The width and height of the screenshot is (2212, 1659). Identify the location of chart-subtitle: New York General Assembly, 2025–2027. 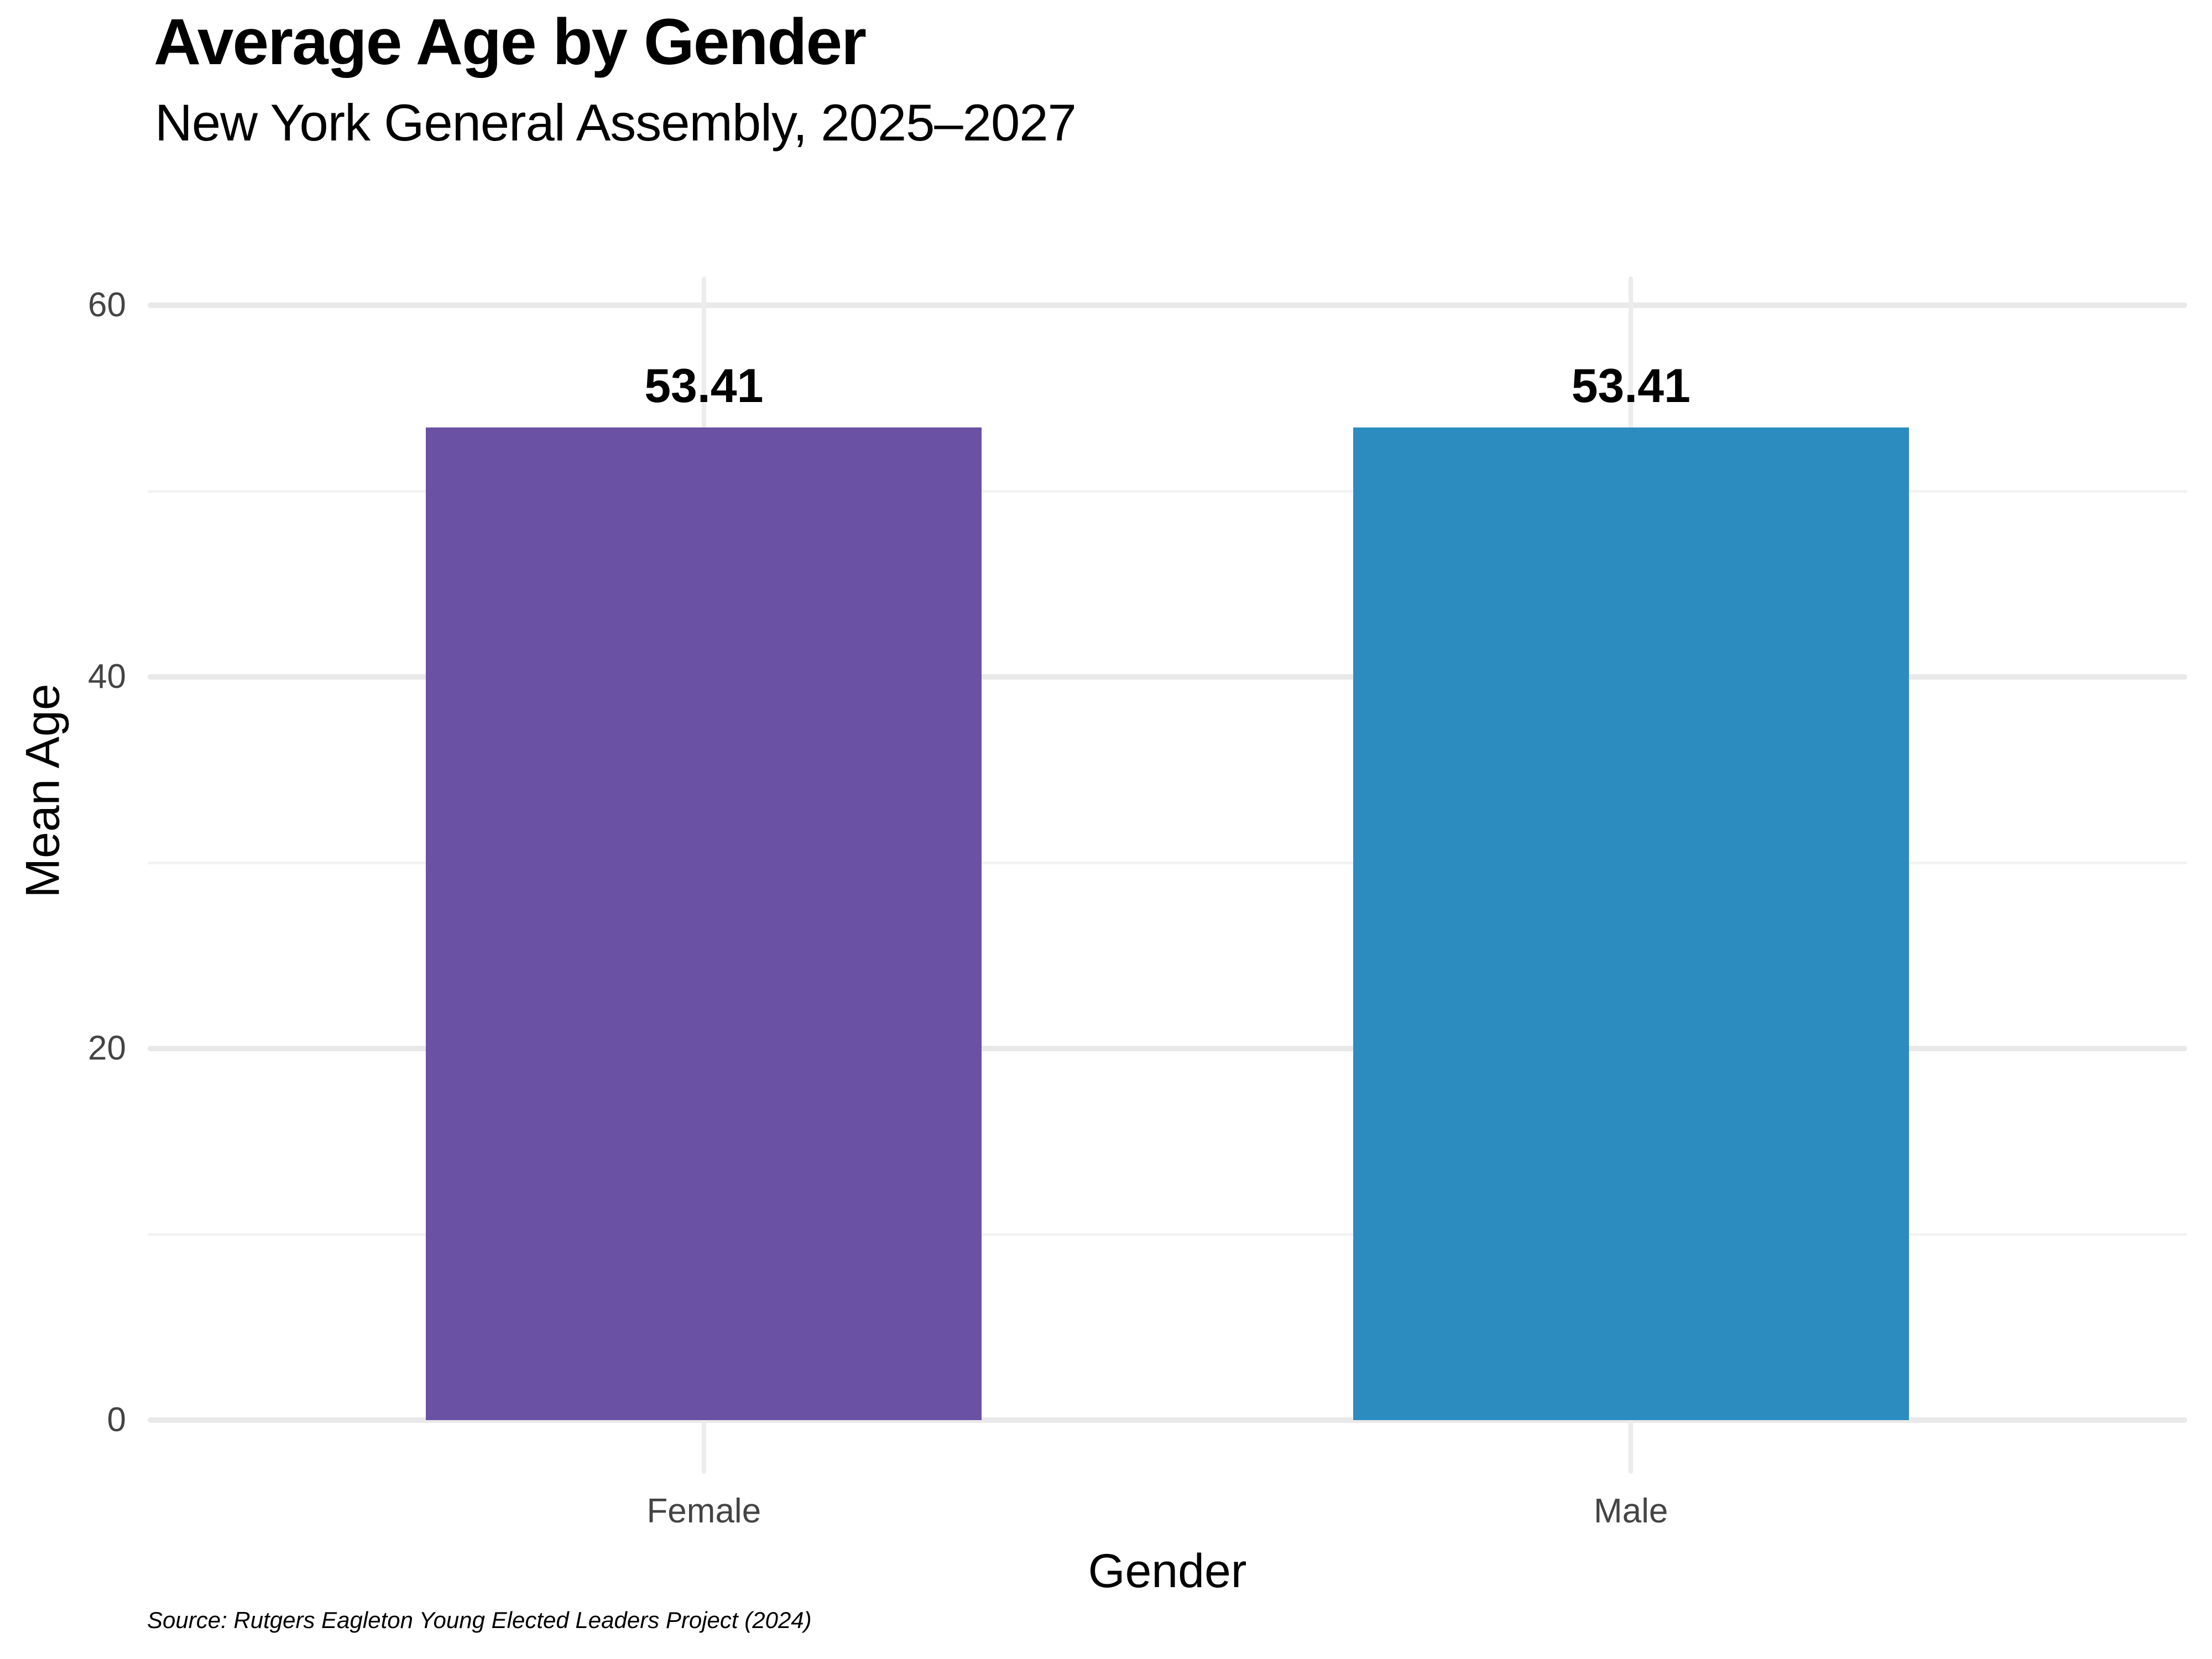
(616, 122).